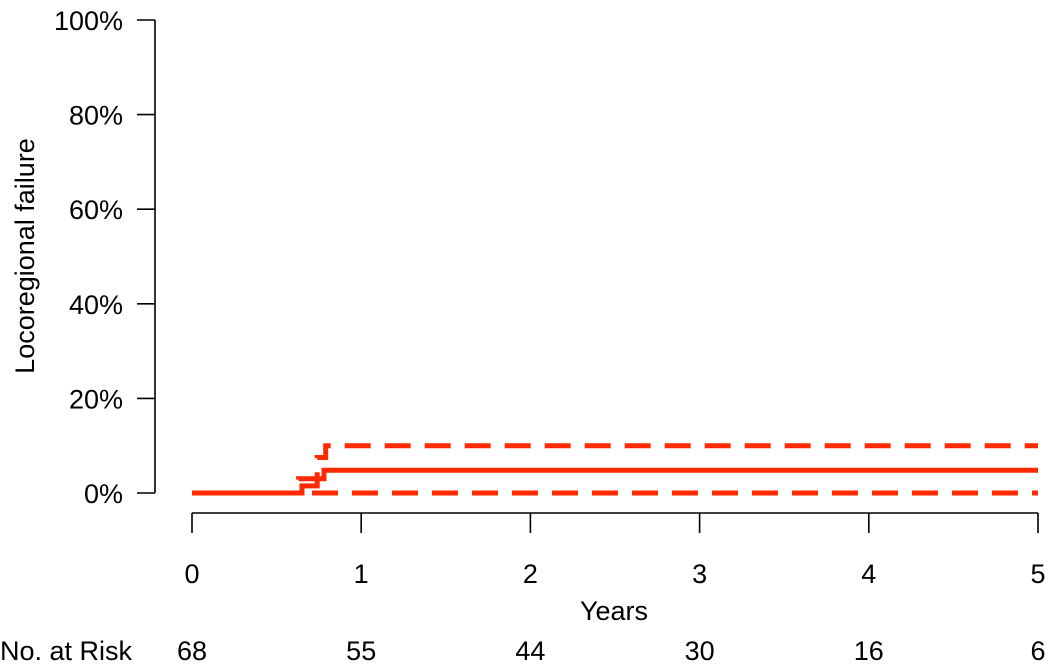 The width and height of the screenshot is (1050, 664). Describe the element at coordinates (361, 574) in the screenshot. I see `x-tick-label: 1` at that location.